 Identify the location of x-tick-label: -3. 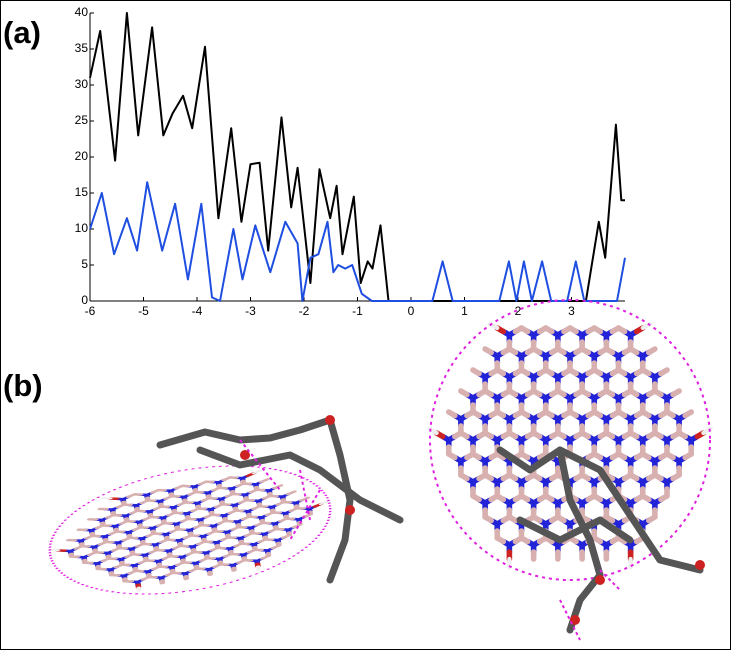
(250, 311).